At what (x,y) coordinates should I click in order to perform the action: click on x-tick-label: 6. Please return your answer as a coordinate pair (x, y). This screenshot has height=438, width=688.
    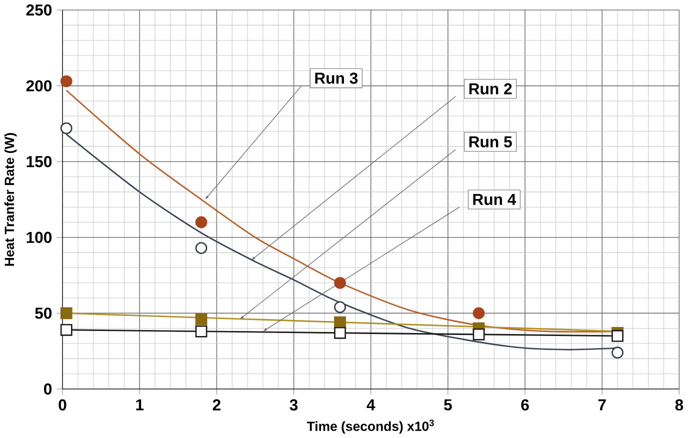
    Looking at the image, I should click on (525, 405).